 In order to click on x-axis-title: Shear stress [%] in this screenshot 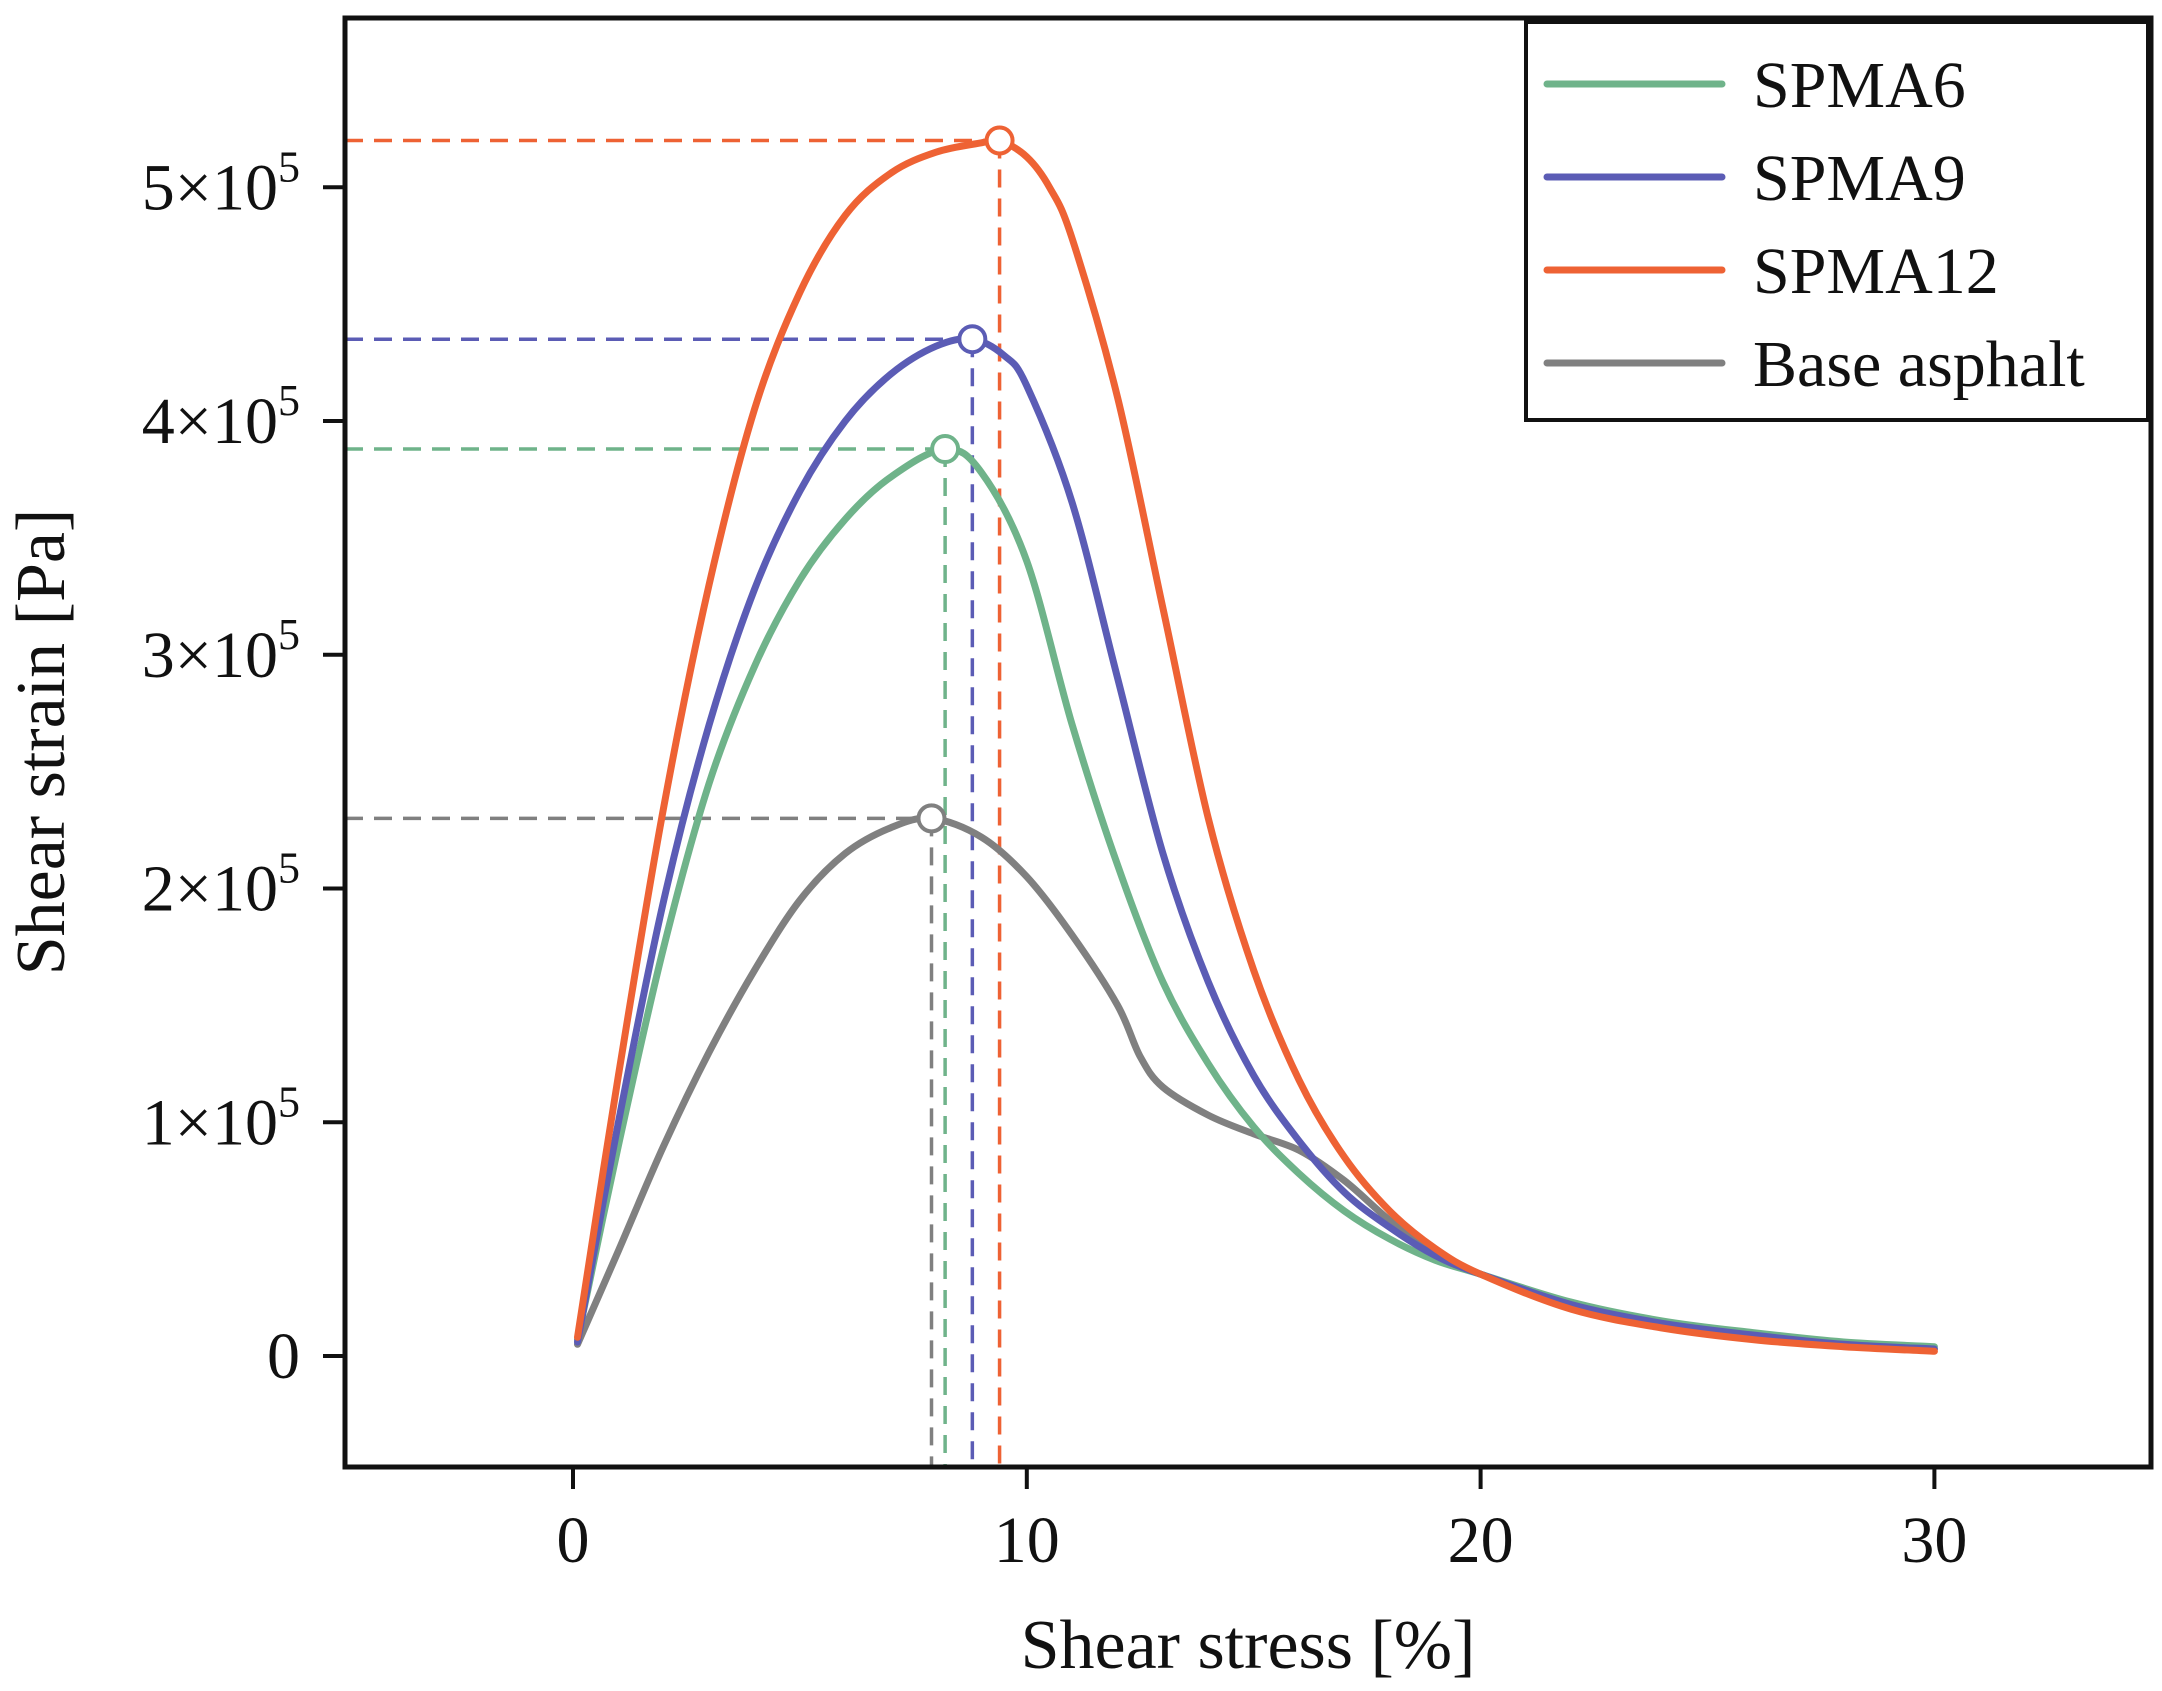, I will do `click(1248, 1645)`.